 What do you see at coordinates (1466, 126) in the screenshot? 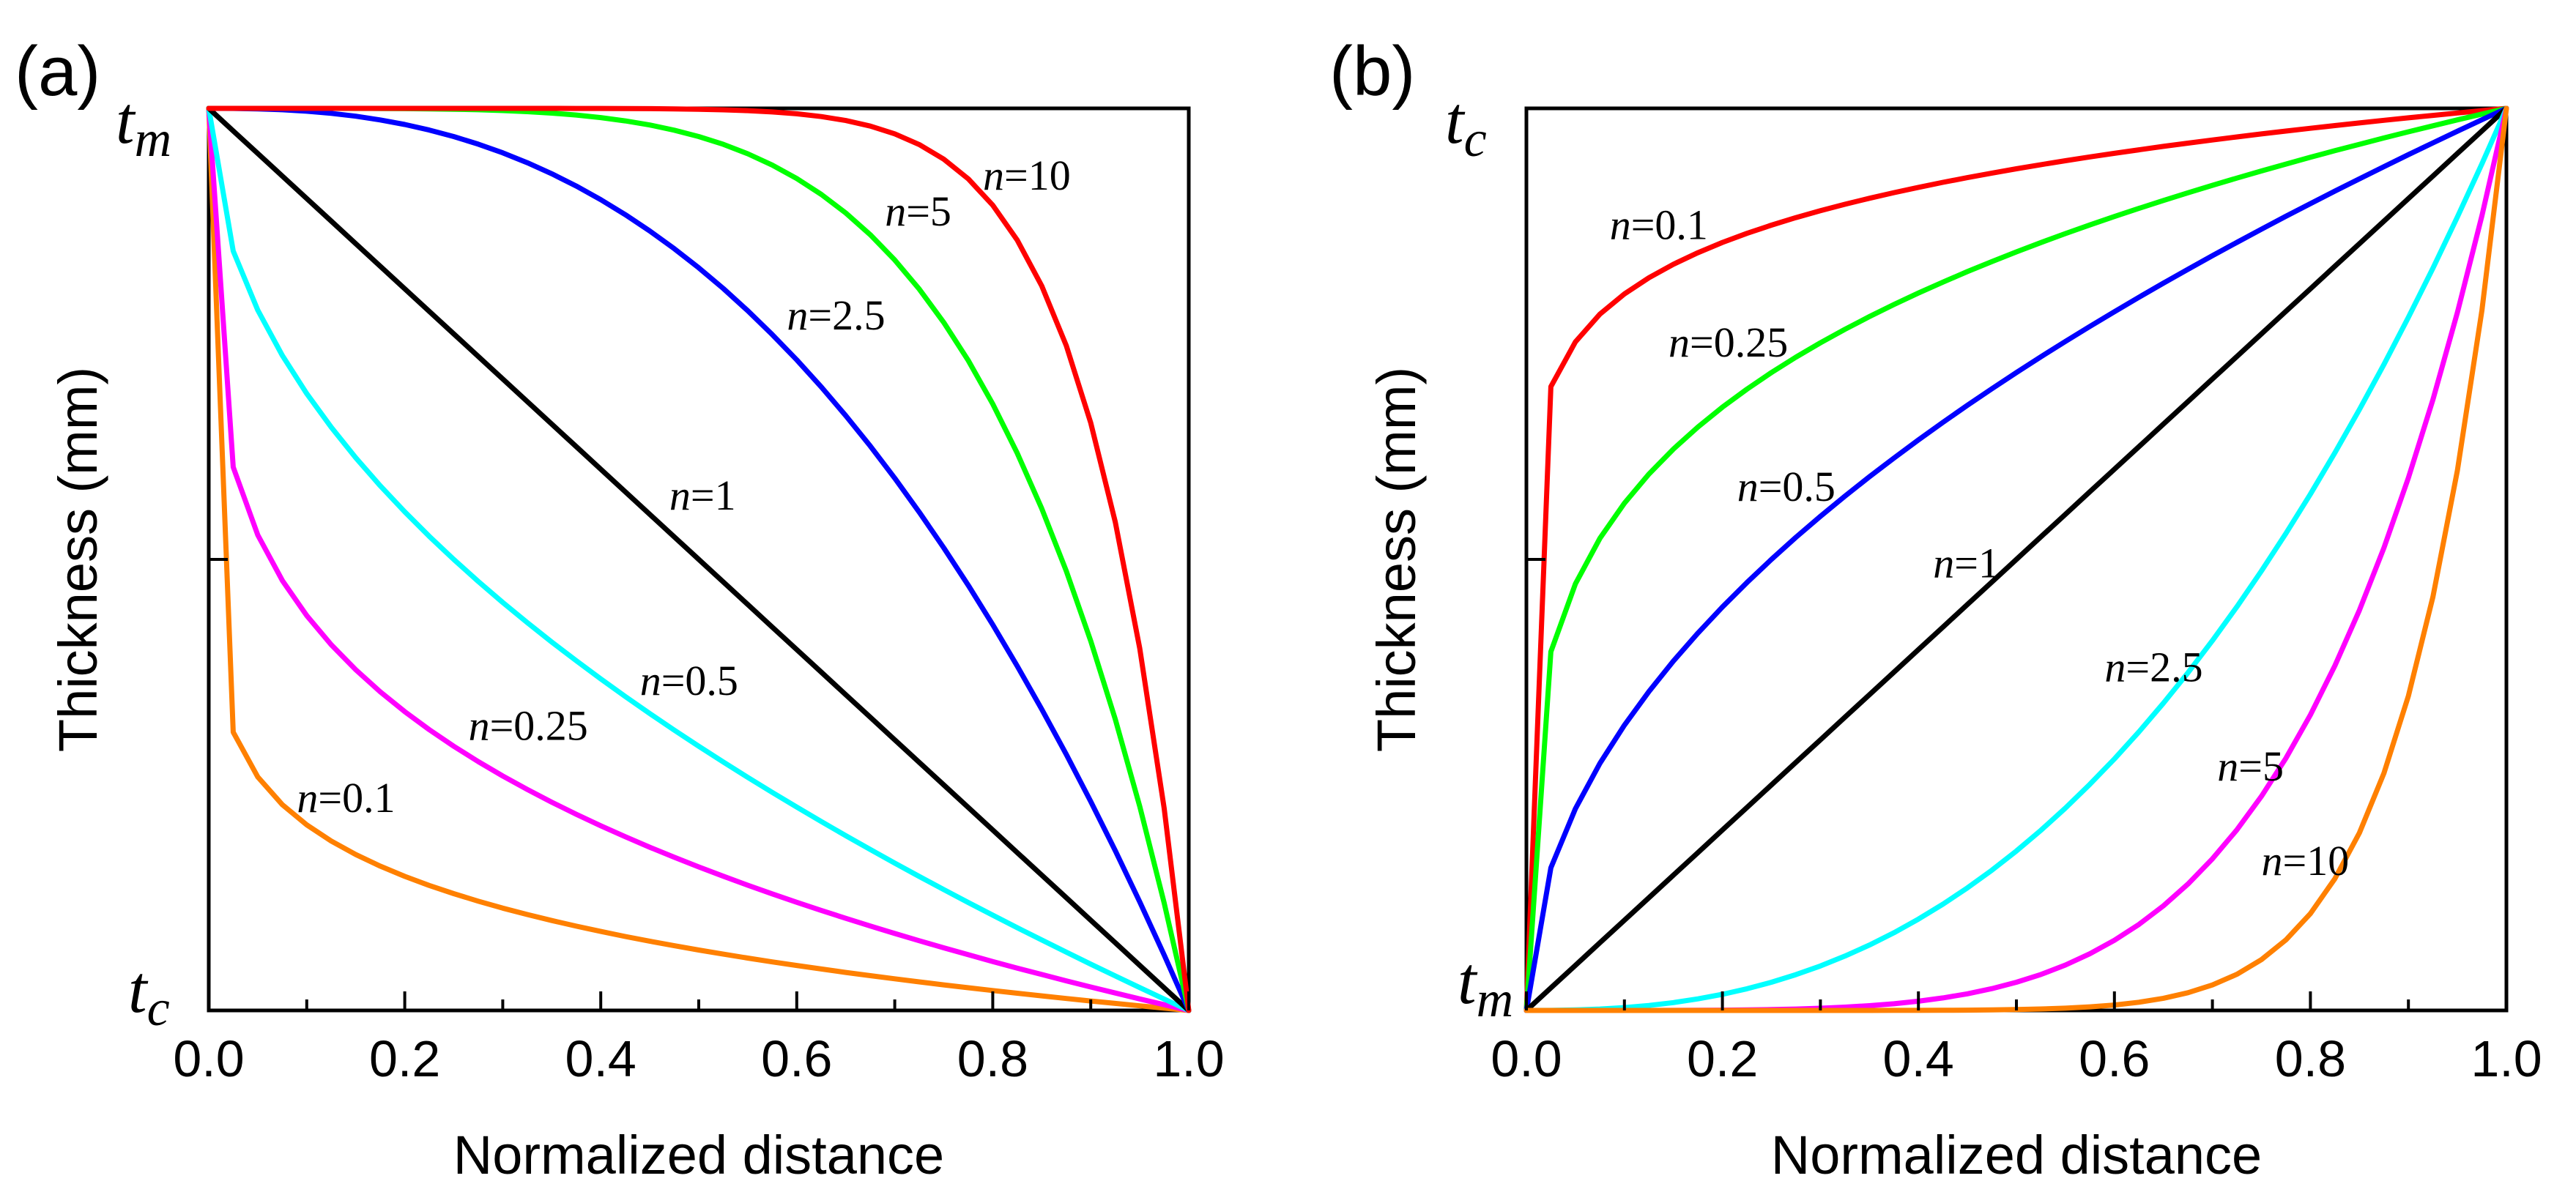
I see `panel-b-y-top-label: tc` at bounding box center [1466, 126].